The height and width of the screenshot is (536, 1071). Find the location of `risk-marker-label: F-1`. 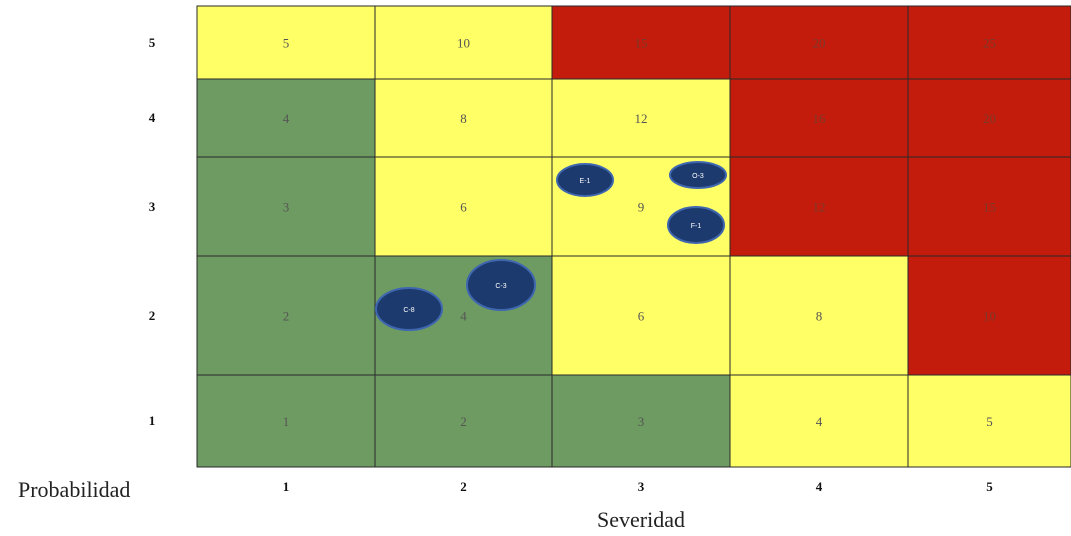

risk-marker-label: F-1 is located at coordinates (696, 226).